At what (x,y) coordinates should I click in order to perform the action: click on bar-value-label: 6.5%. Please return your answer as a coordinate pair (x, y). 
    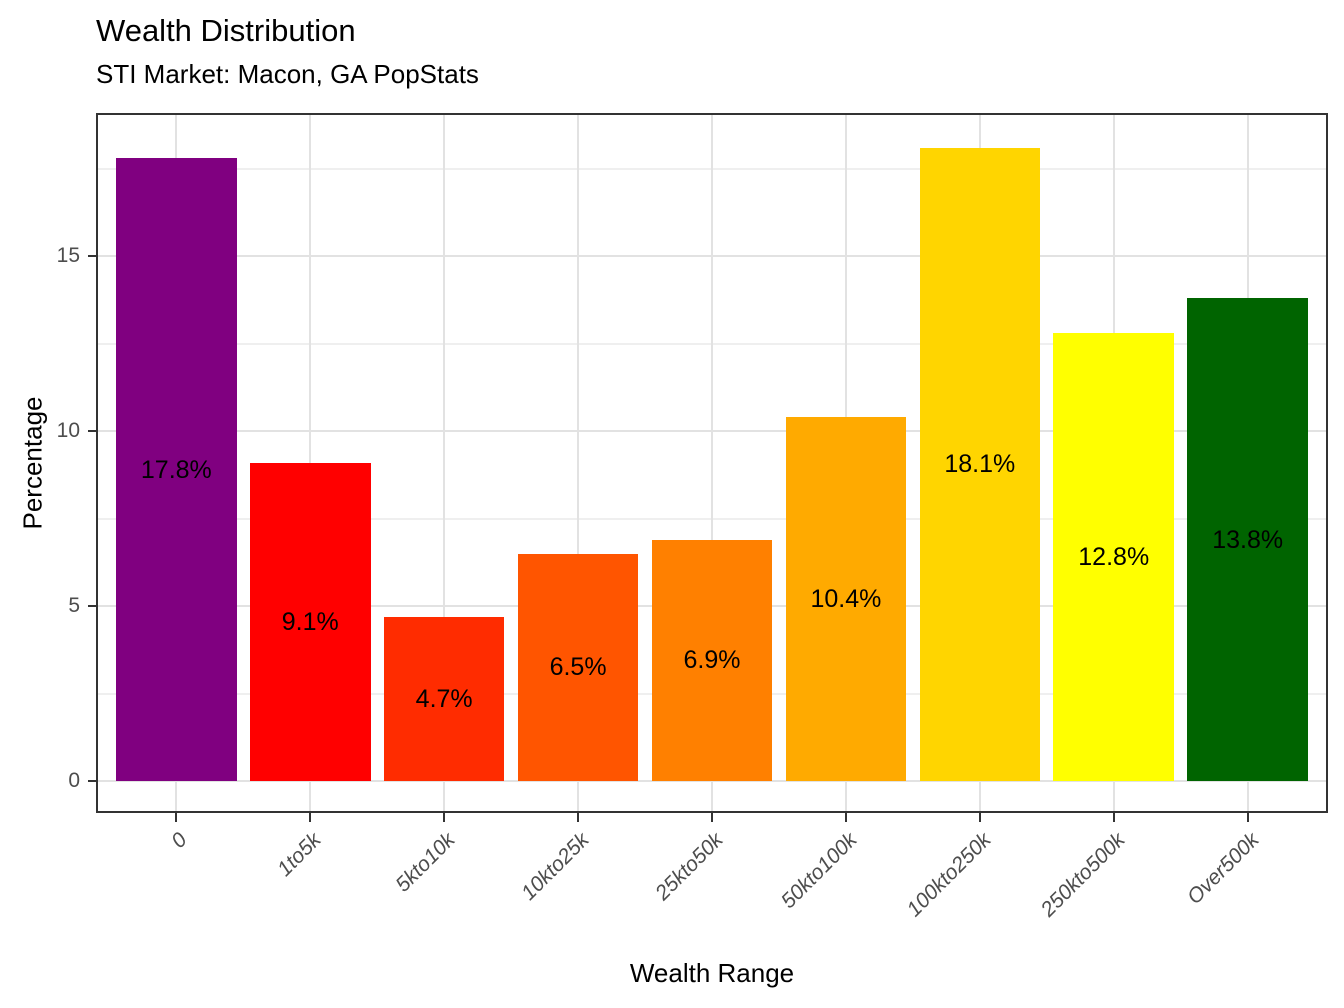
    Looking at the image, I should click on (578, 667).